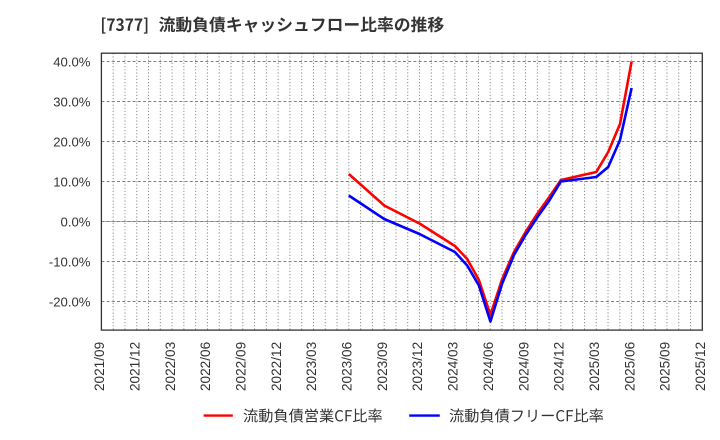  Describe the element at coordinates (276, 366) in the screenshot. I see `svg-text: 2022/12` at that location.